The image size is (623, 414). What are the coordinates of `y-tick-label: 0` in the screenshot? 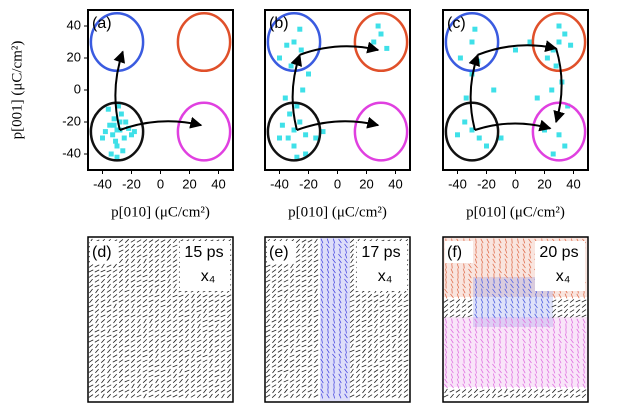 It's located at (77, 88).